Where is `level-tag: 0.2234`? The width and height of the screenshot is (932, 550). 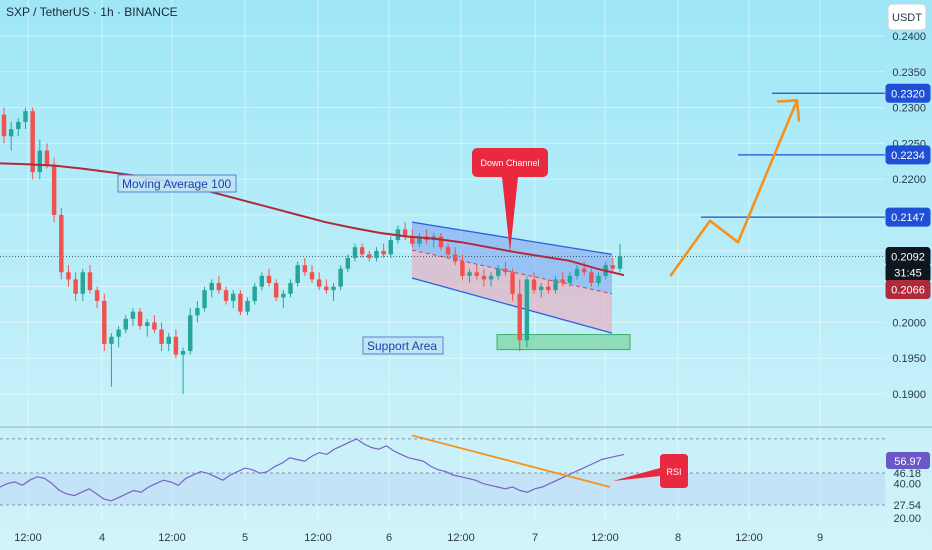 level-tag: 0.2234 is located at coordinates (908, 156).